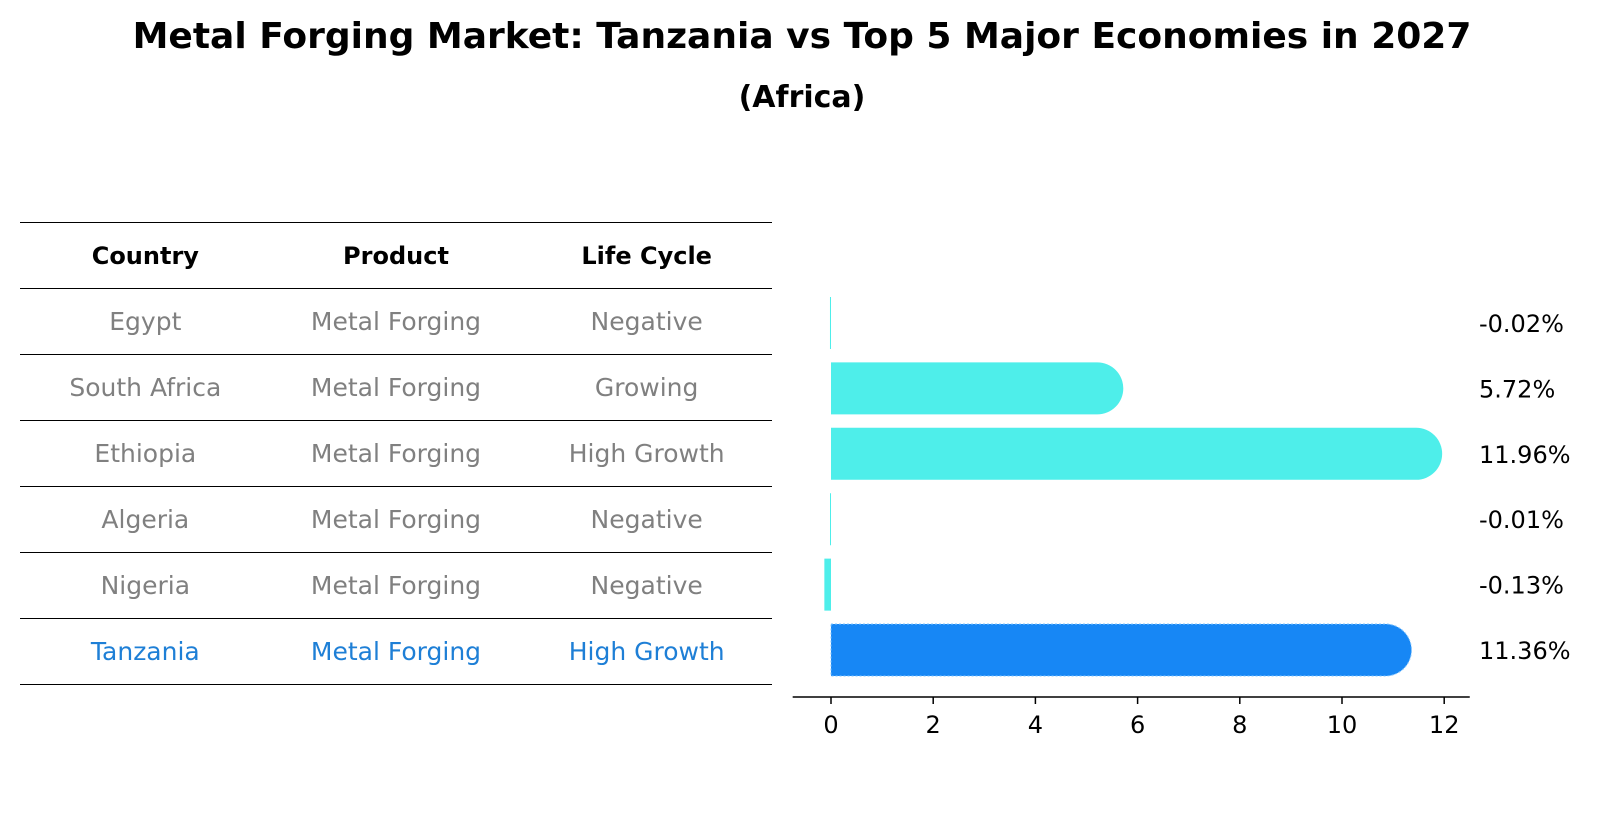 This screenshot has height=823, width=1604. I want to click on cell-country: South Africa, so click(145, 387).